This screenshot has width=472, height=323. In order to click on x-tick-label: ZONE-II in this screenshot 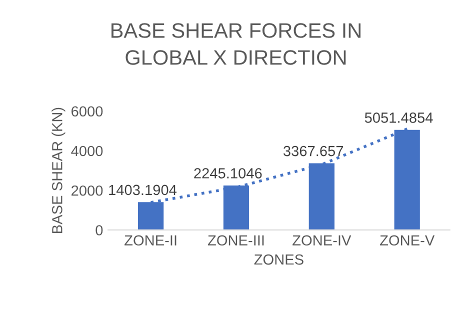, I will do `click(150, 240)`.